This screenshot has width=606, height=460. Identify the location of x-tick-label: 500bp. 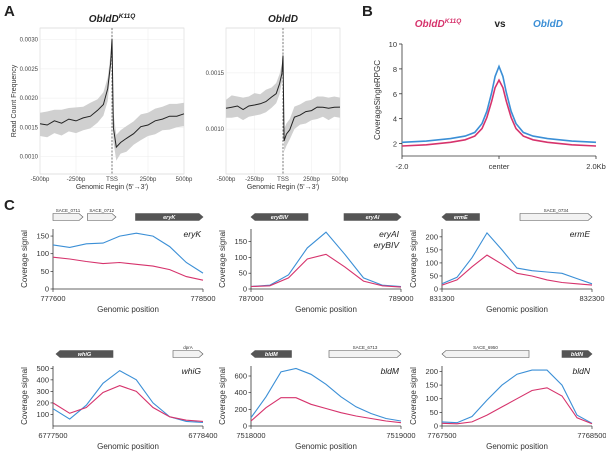
(340, 180).